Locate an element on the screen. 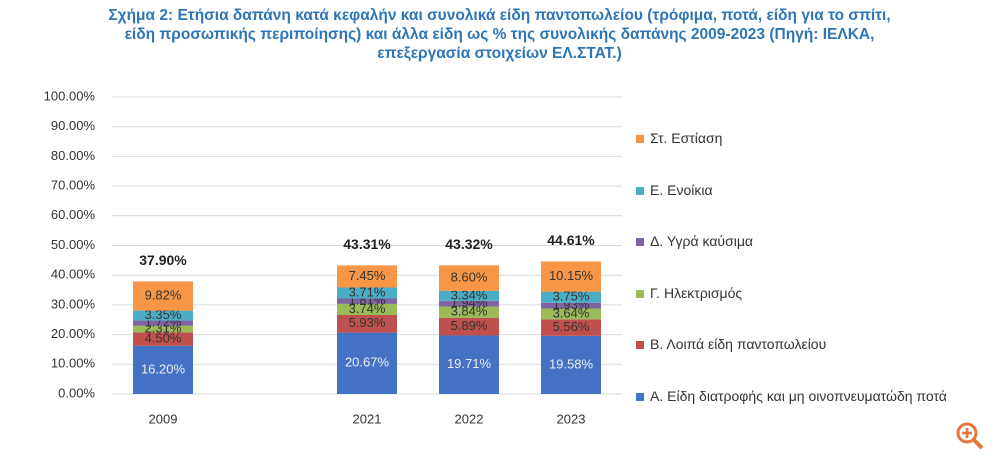 Image resolution: width=999 pixels, height=461 pixels. y-tick-label: 10.00% is located at coordinates (73, 363).